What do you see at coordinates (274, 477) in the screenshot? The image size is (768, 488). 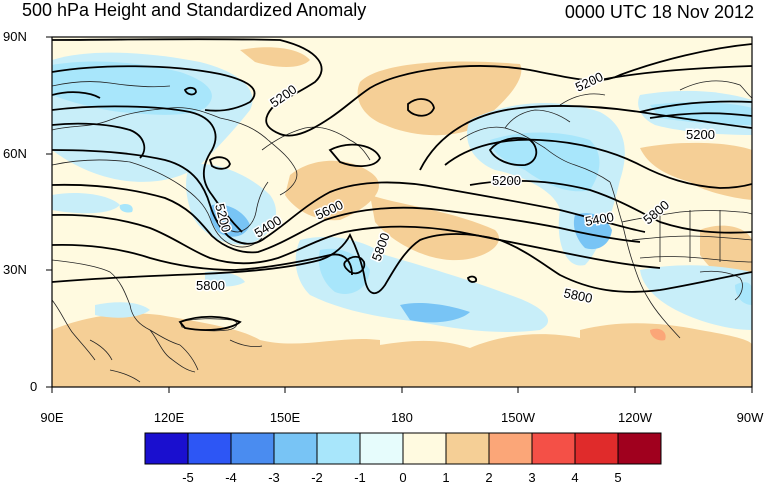 I see `colorbar-tick-label: -3` at bounding box center [274, 477].